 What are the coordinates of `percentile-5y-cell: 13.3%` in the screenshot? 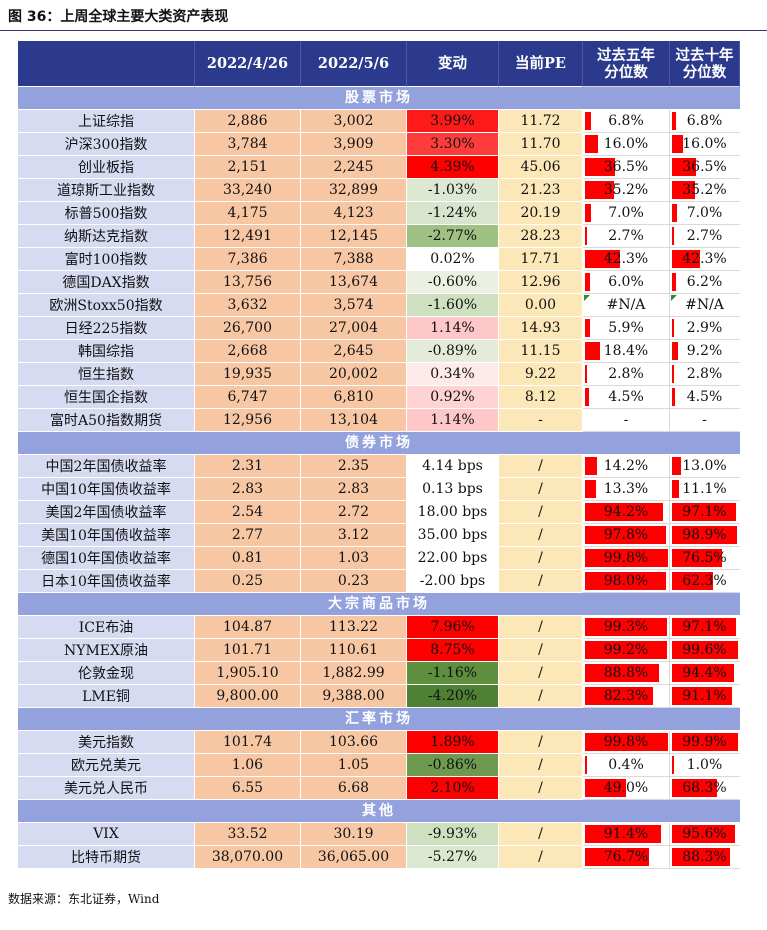 It's located at (626, 489).